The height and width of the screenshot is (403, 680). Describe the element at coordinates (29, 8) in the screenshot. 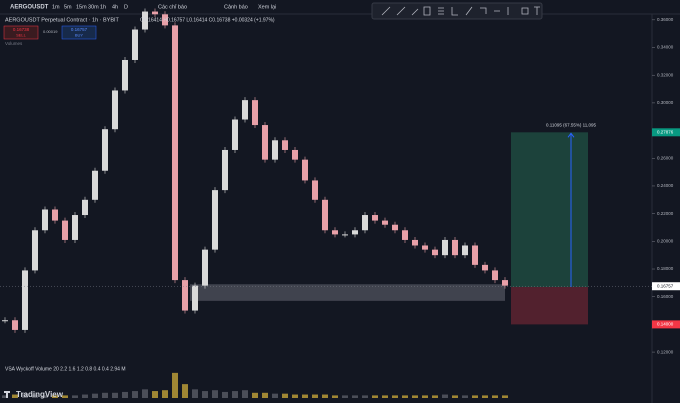

I see `symbol: AERGOUSDT` at that location.